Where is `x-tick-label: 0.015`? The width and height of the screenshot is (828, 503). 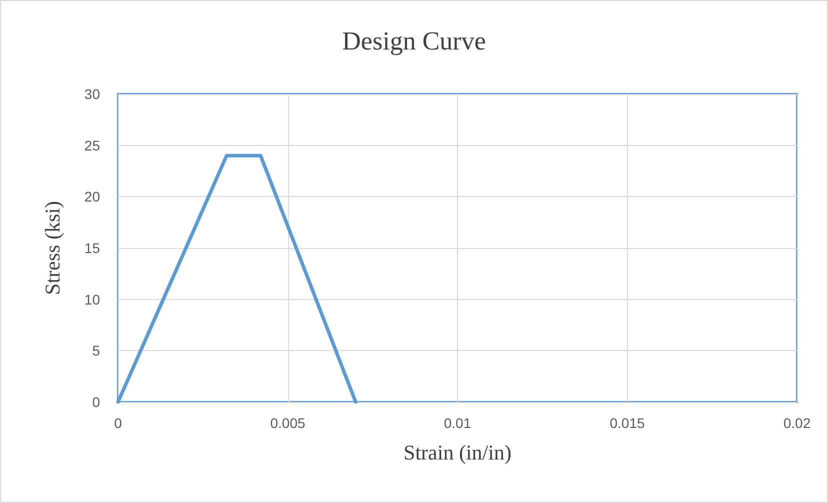
x-tick-label: 0.015 is located at coordinates (627, 423).